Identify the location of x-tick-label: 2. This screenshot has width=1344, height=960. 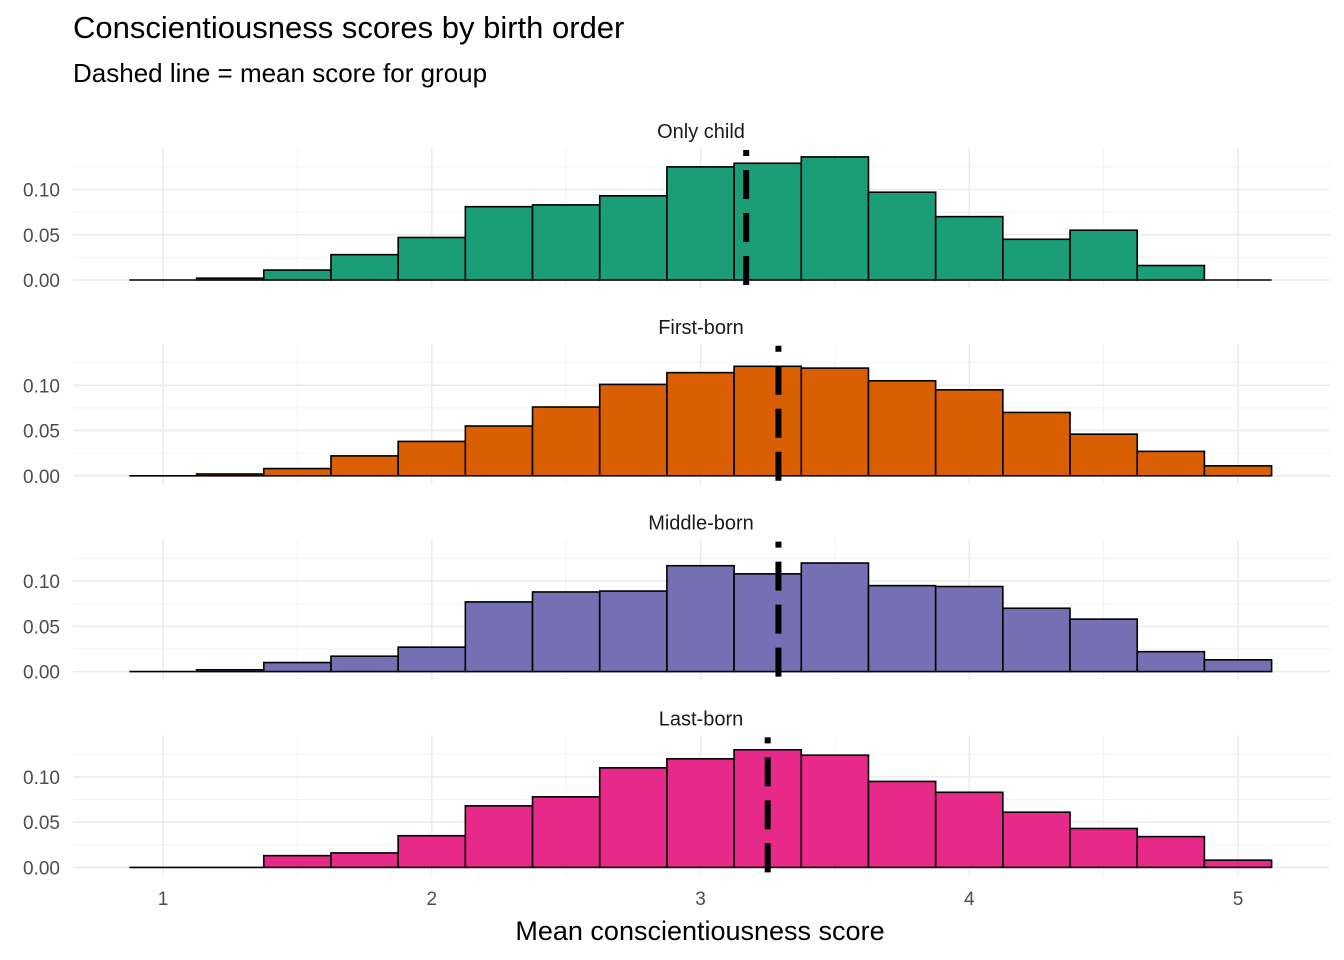
(431, 899).